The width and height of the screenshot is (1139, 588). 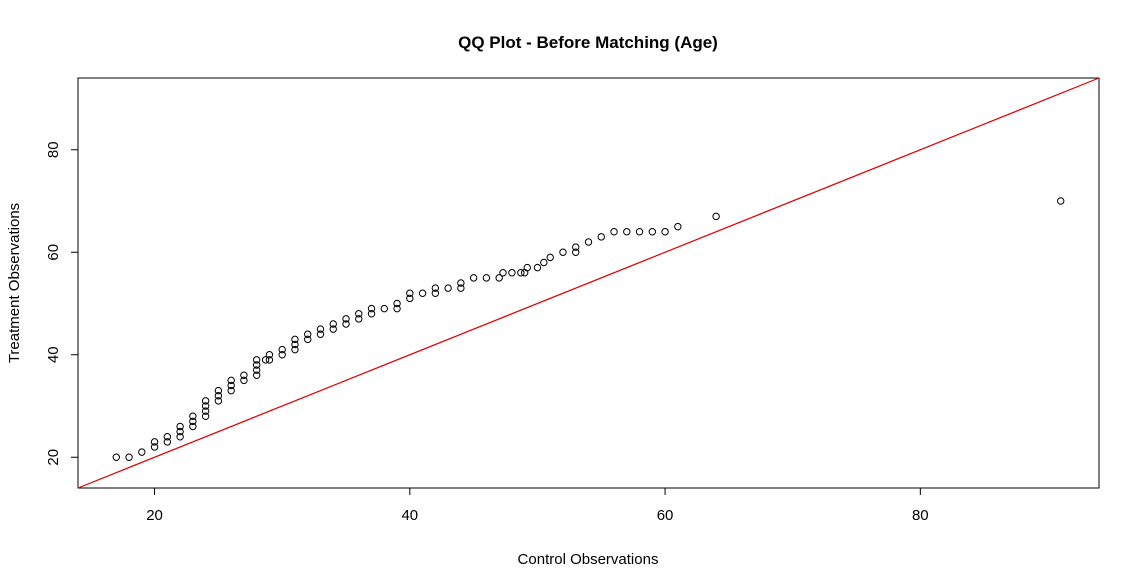 What do you see at coordinates (53, 457) in the screenshot?
I see `y-tick-label: 20` at bounding box center [53, 457].